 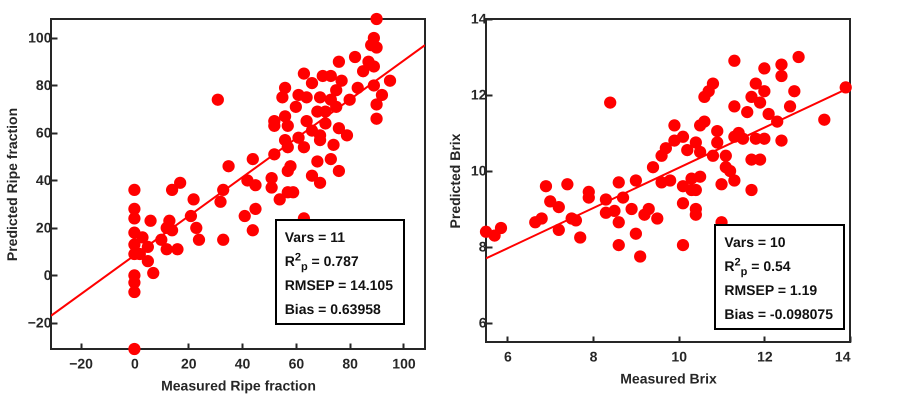 I want to click on annotation: Bias = 0.63958, so click(x=333, y=309).